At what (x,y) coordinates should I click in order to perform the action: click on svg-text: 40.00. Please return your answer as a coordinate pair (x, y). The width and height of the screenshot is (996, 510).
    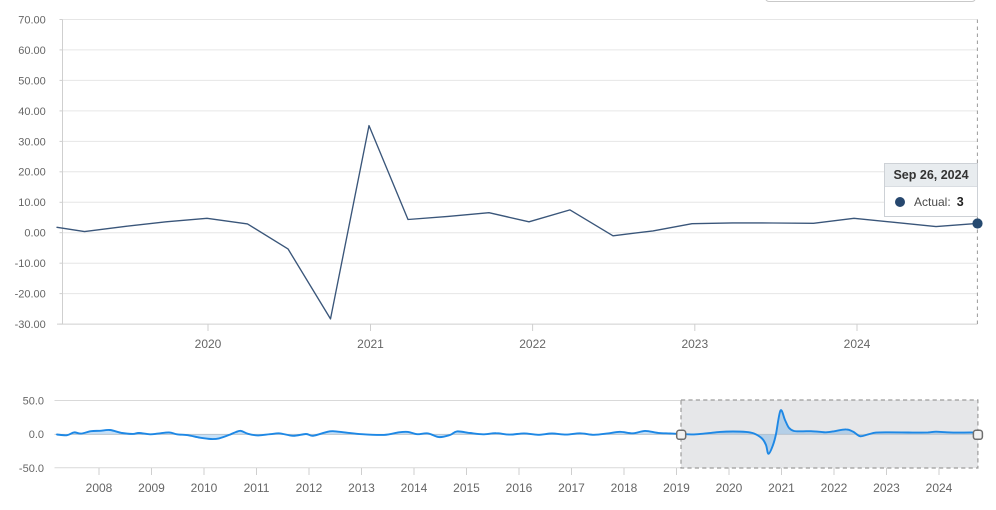
    Looking at the image, I should click on (32, 112).